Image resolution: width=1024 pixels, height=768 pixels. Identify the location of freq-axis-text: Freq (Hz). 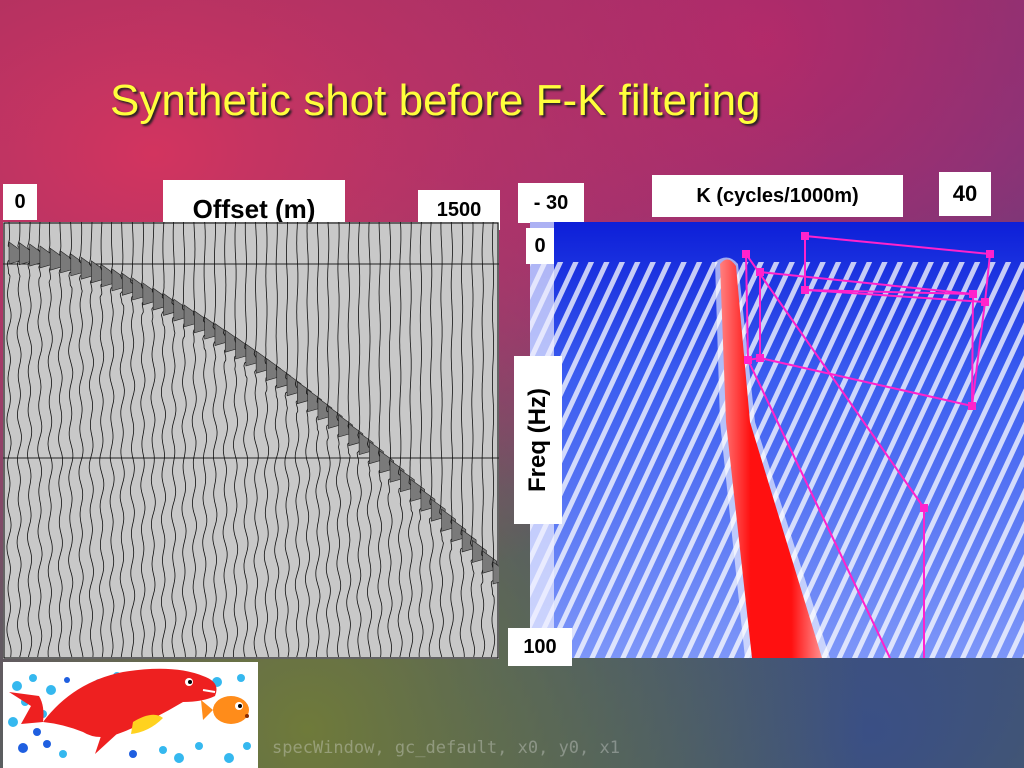
(537, 440).